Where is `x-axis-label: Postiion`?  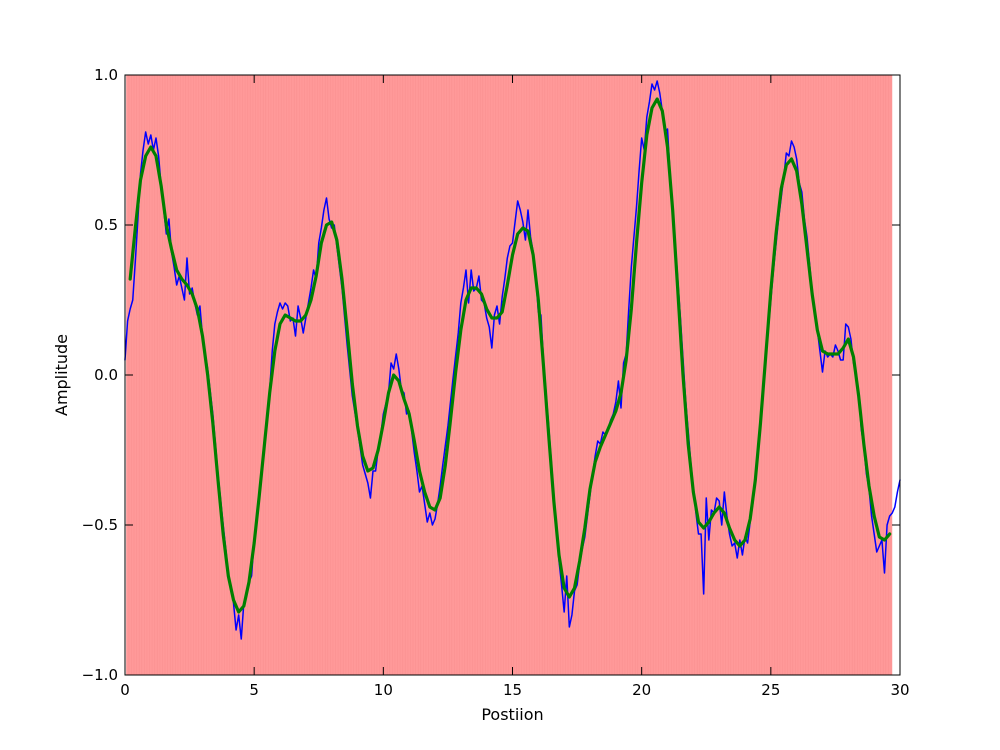
x-axis-label: Postiion is located at coordinates (512, 714).